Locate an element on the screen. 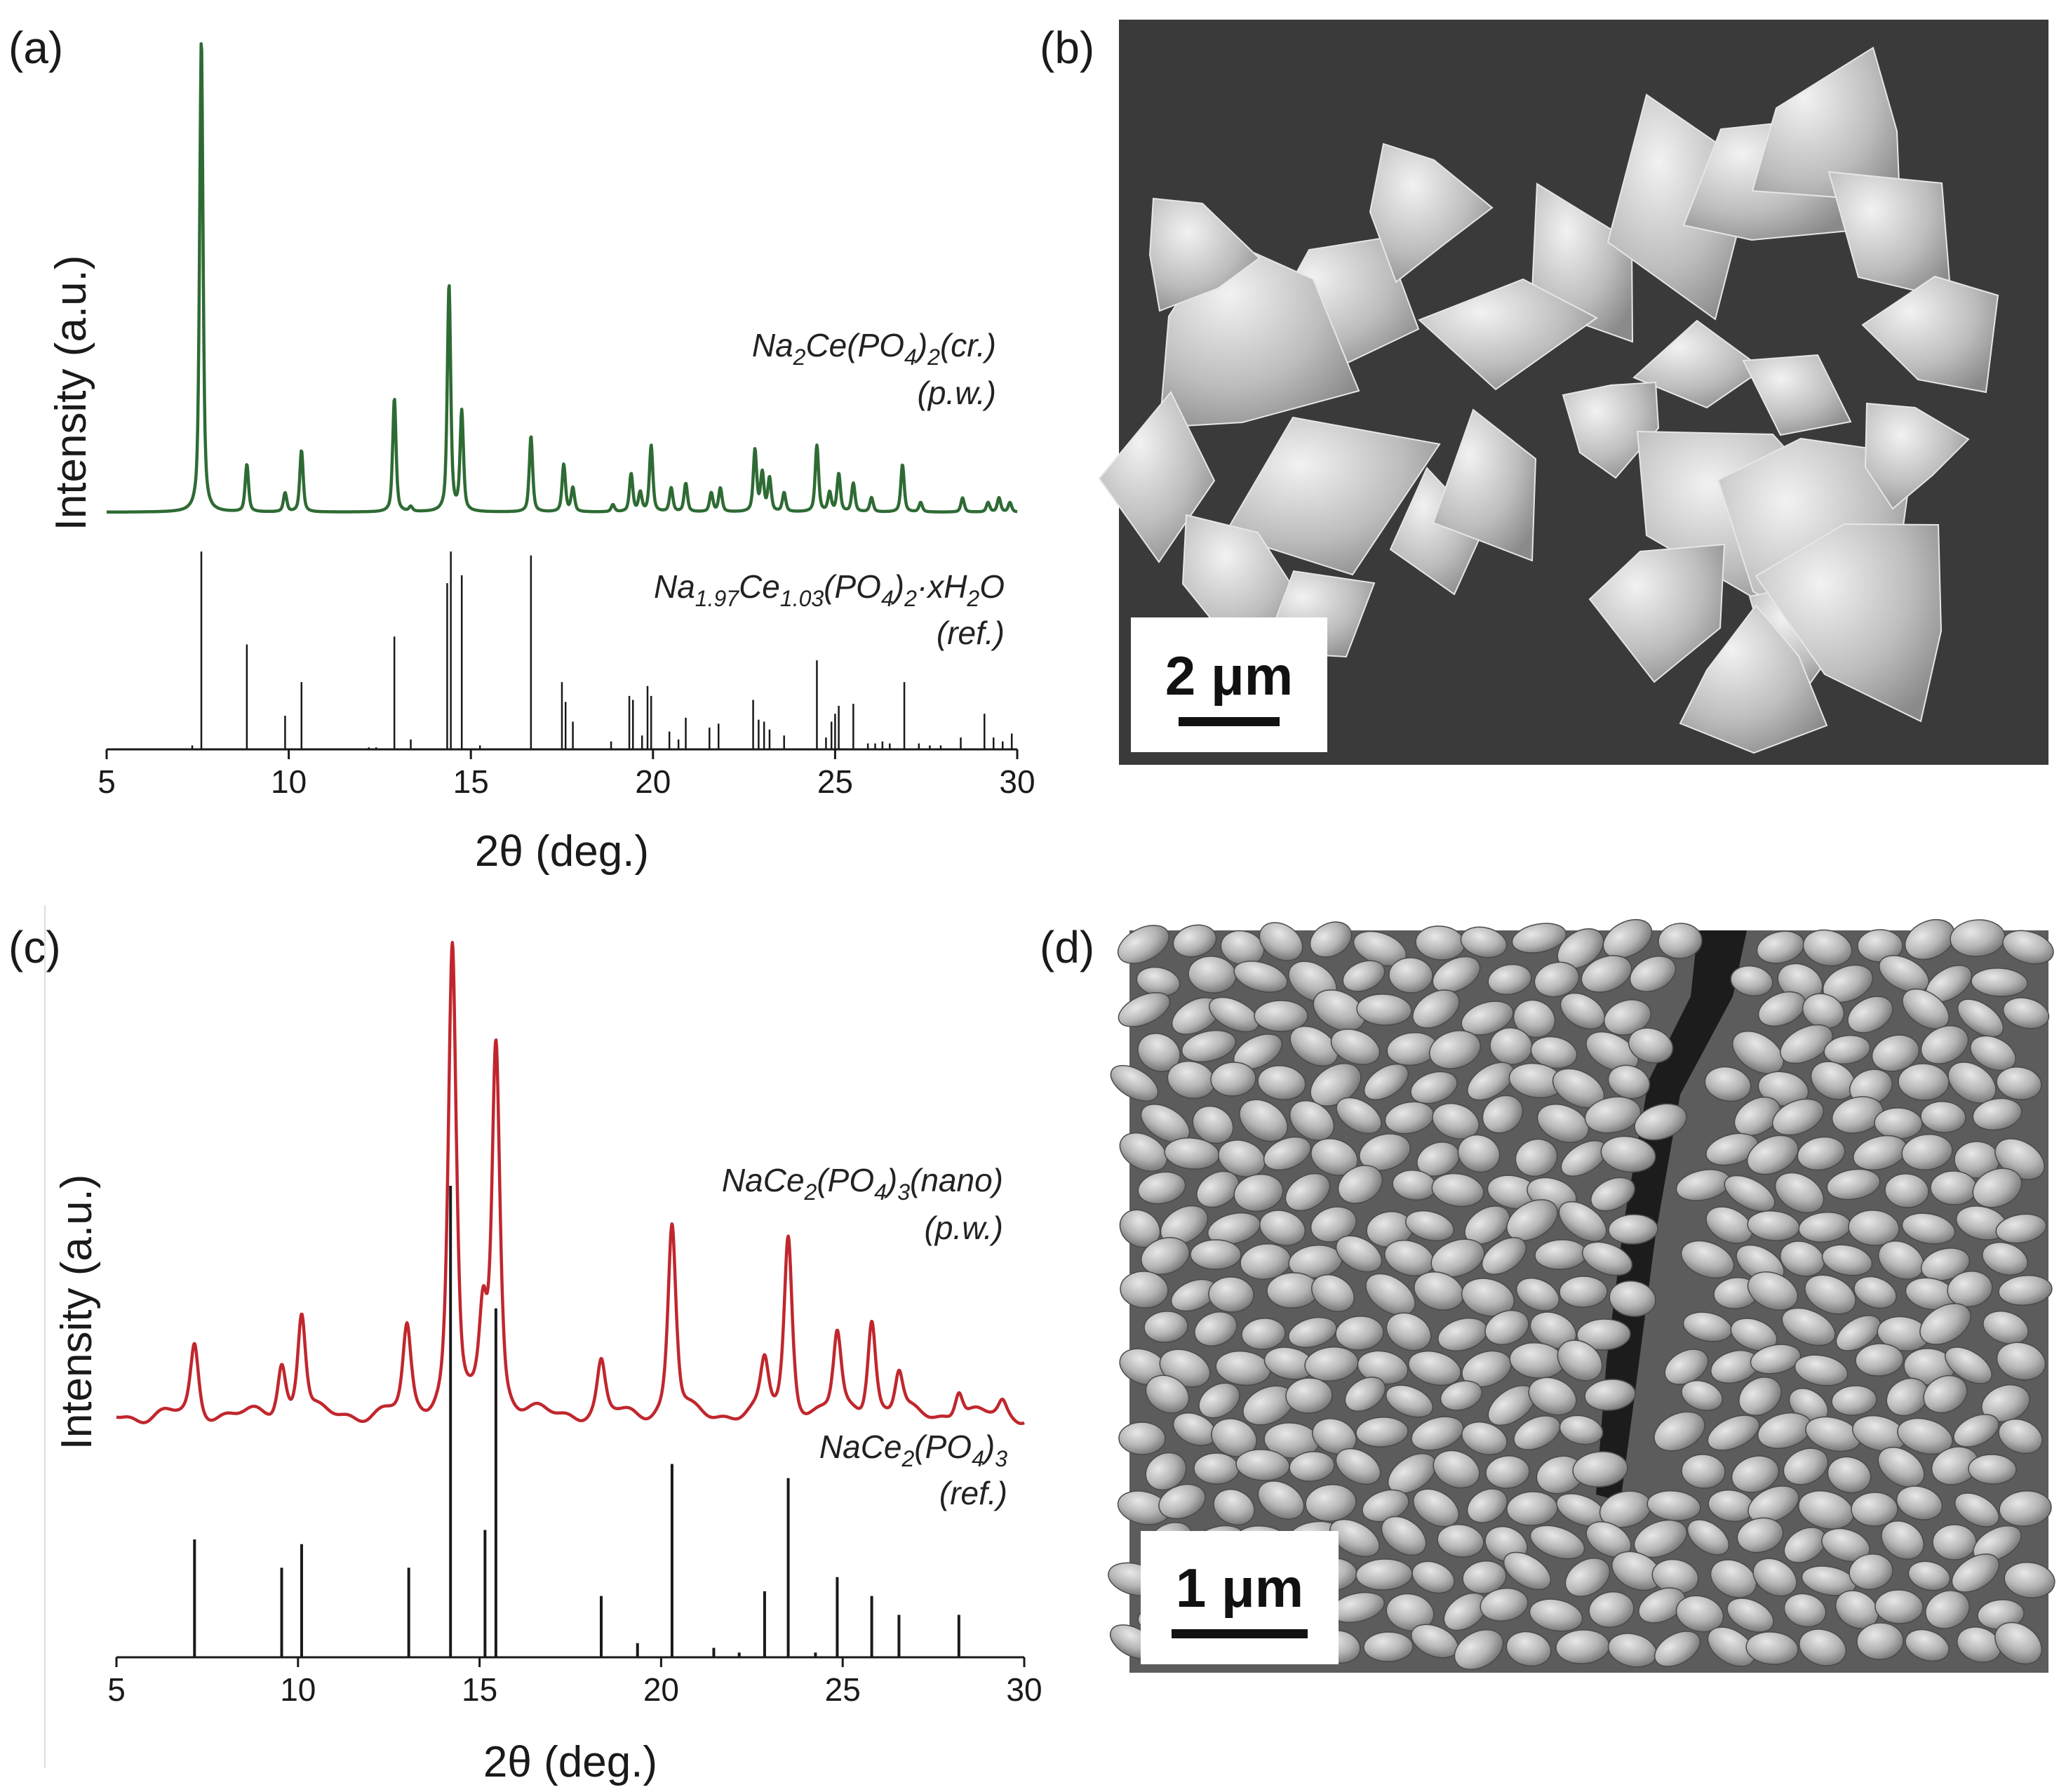 Image resolution: width=2059 pixels, height=1792 pixels. panel-d-scale-bar: 1 μm is located at coordinates (1240, 1597).